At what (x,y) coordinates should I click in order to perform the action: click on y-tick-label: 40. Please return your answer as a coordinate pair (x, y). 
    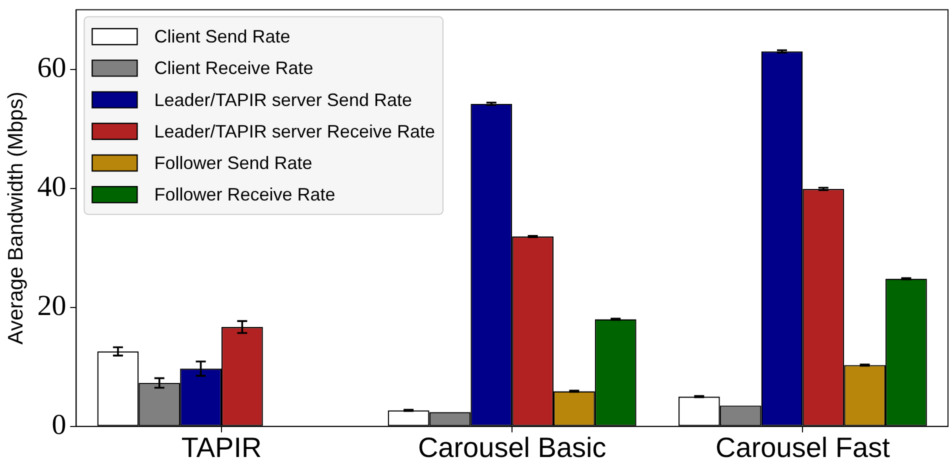
    Looking at the image, I should click on (51, 186).